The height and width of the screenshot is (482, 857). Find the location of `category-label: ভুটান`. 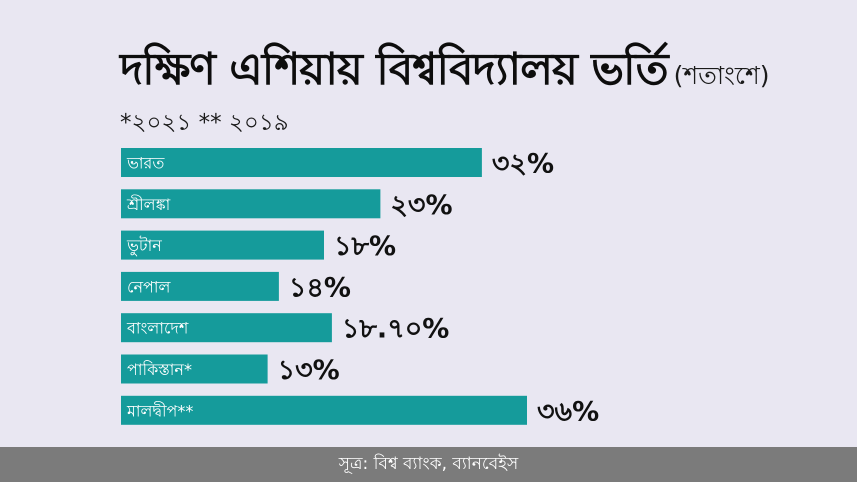

category-label: ভুটান is located at coordinates (144, 246).